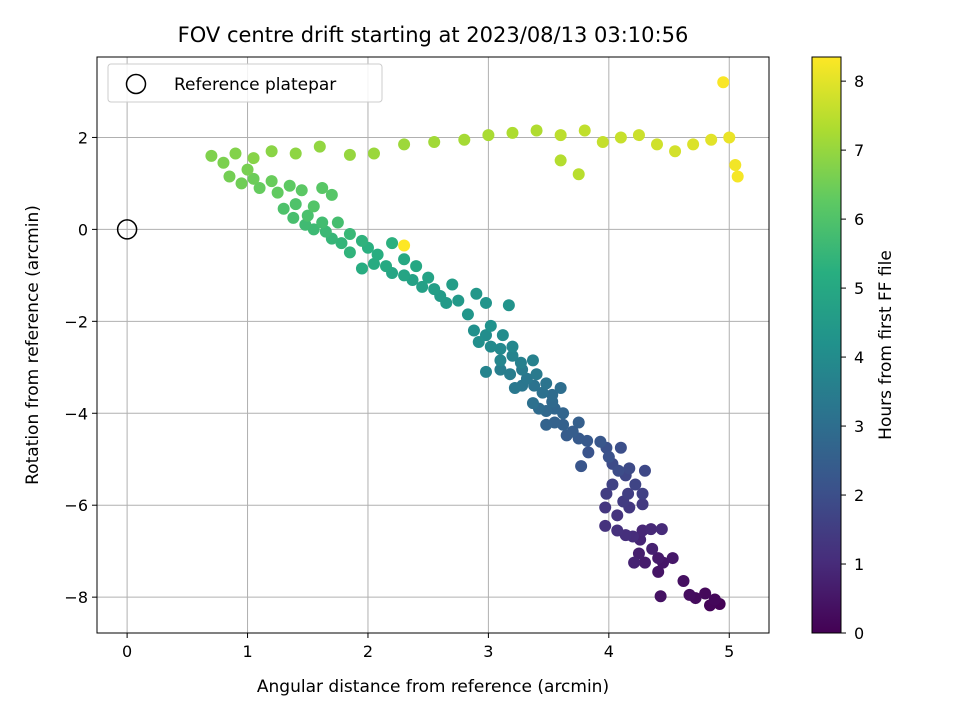  What do you see at coordinates (247, 651) in the screenshot?
I see `x-tick-label: 1` at bounding box center [247, 651].